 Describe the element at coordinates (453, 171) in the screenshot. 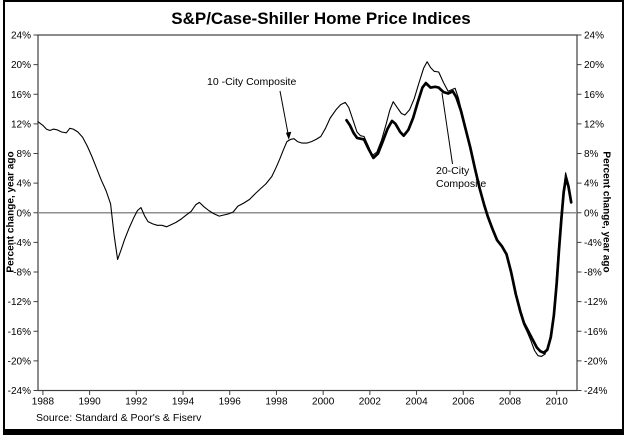

I see `annotation-20-city-line1: 20-City` at that location.